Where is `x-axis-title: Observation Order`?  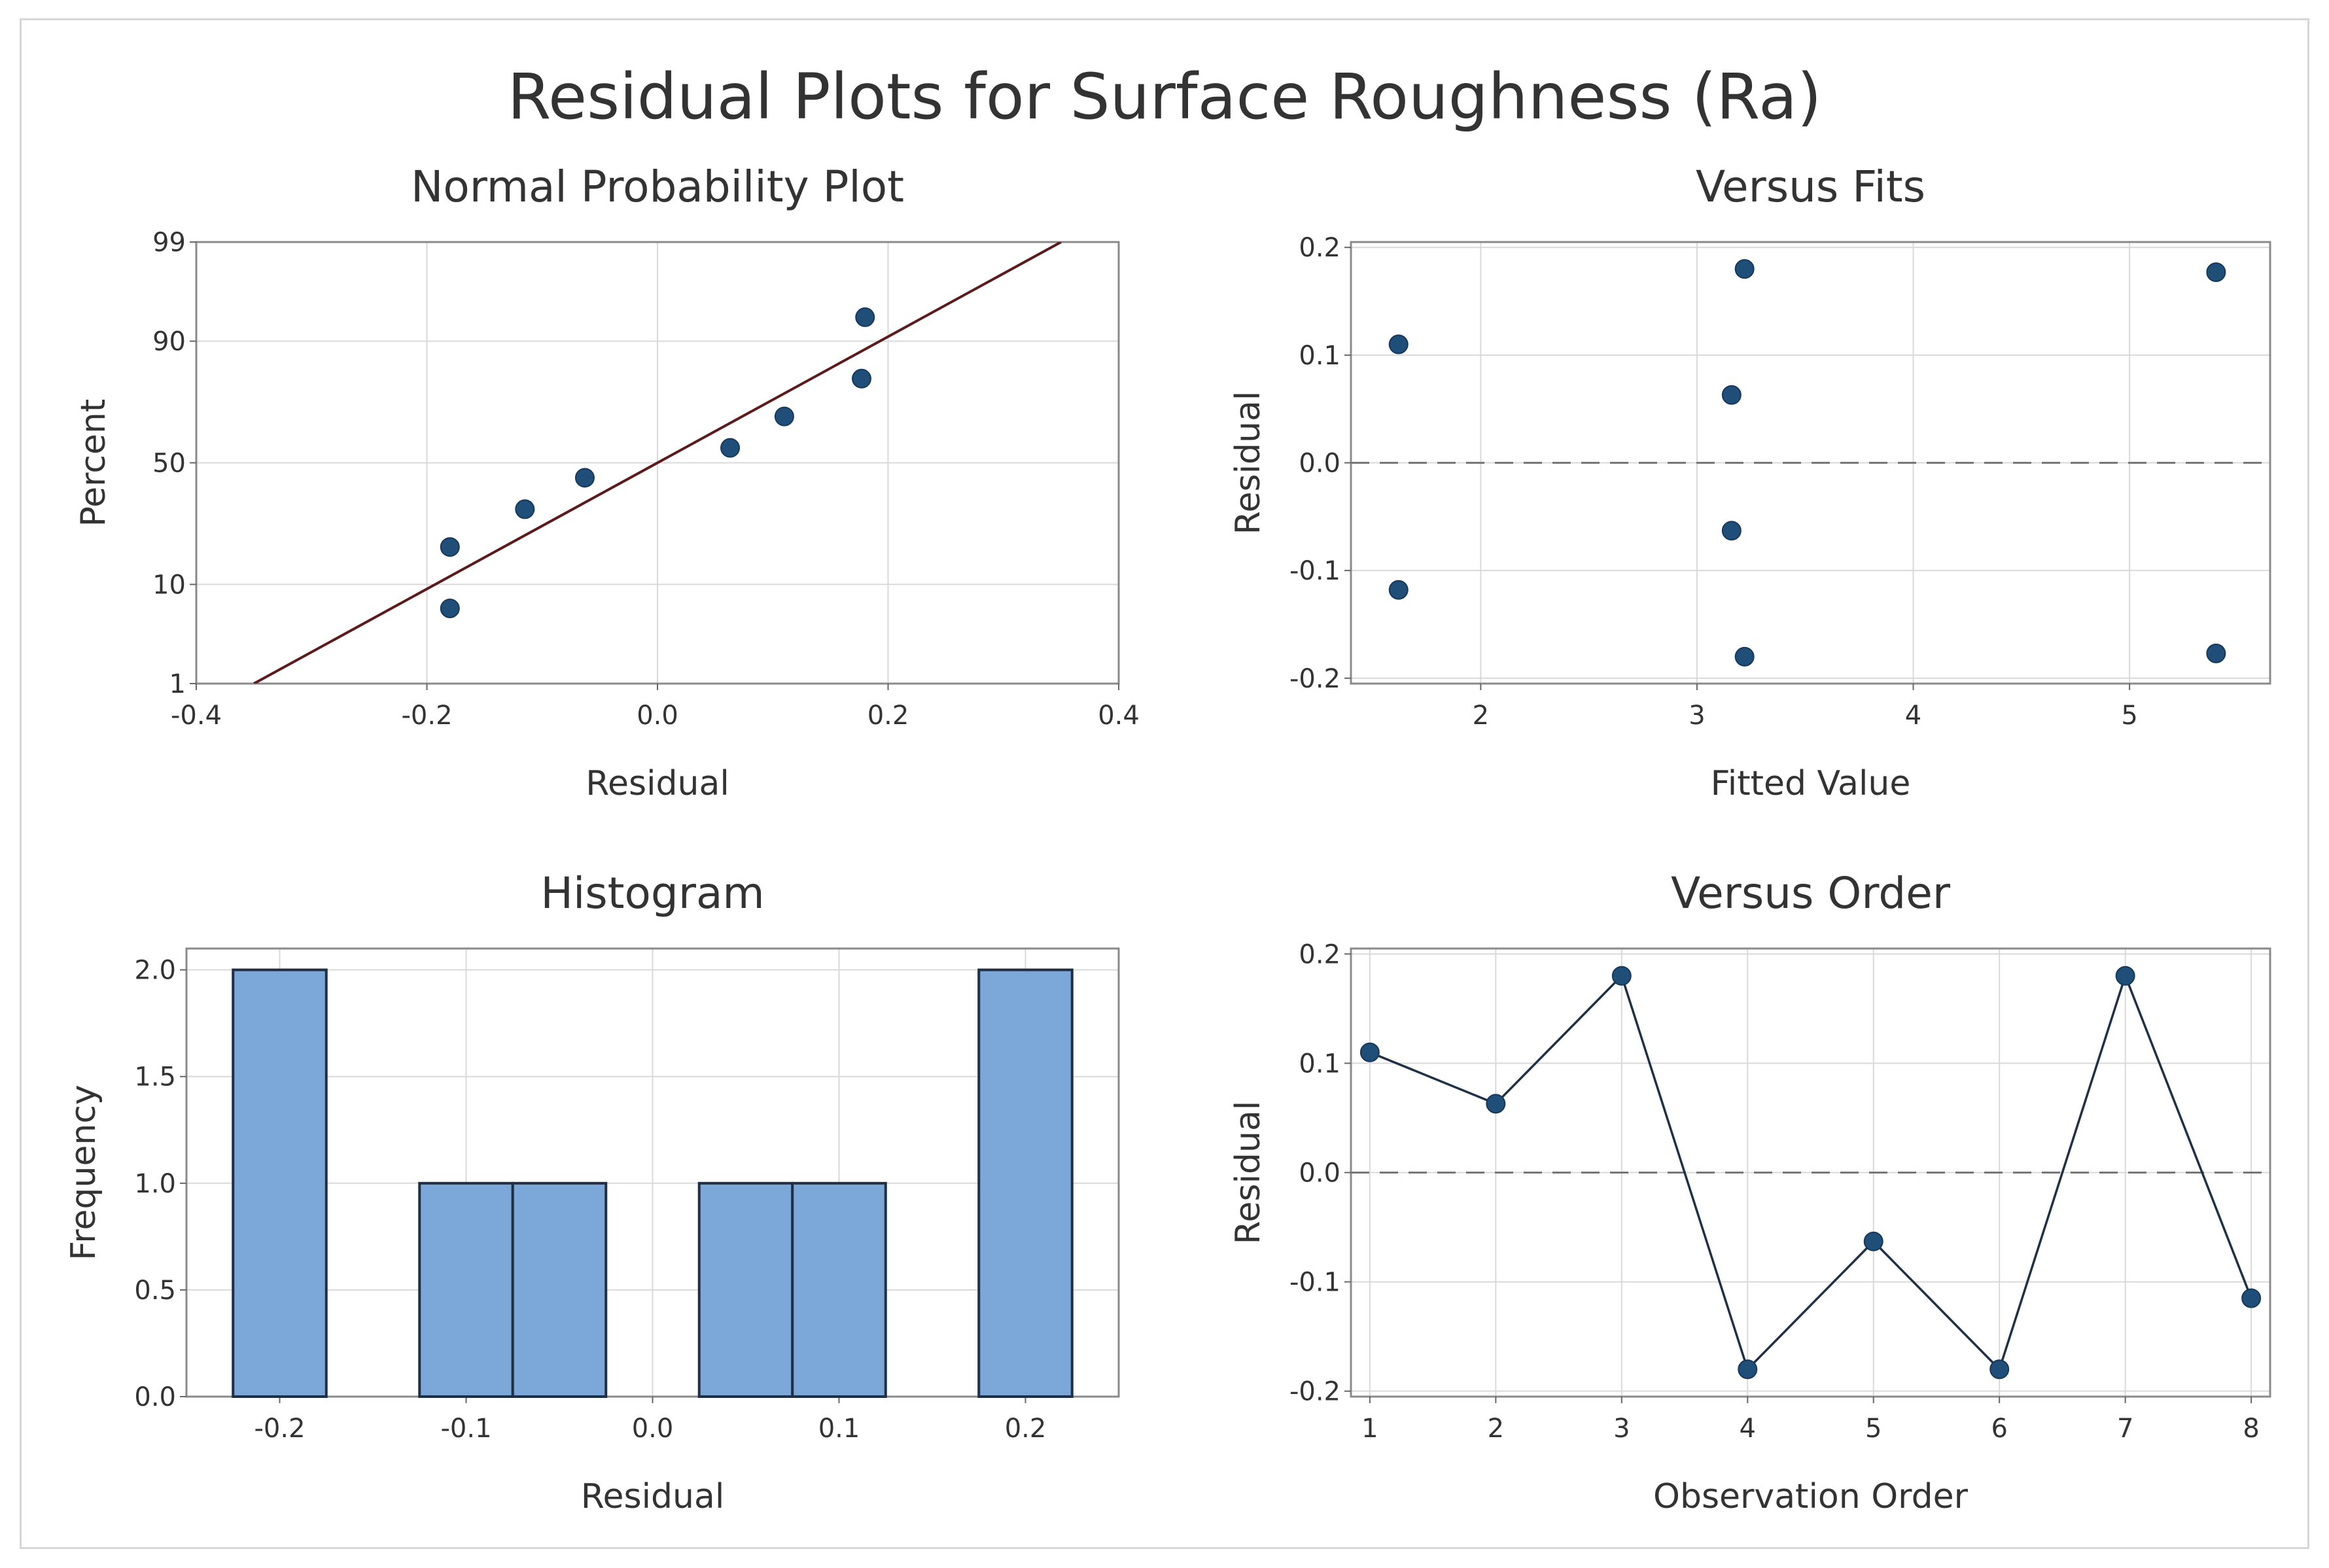 x-axis-title: Observation Order is located at coordinates (1811, 1496).